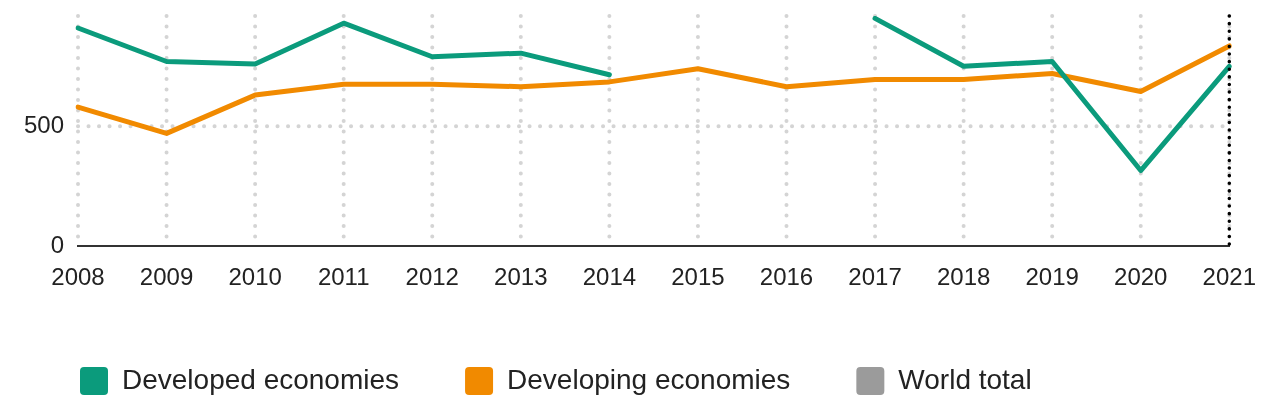  I want to click on x-tick-label: 2010, so click(255, 277).